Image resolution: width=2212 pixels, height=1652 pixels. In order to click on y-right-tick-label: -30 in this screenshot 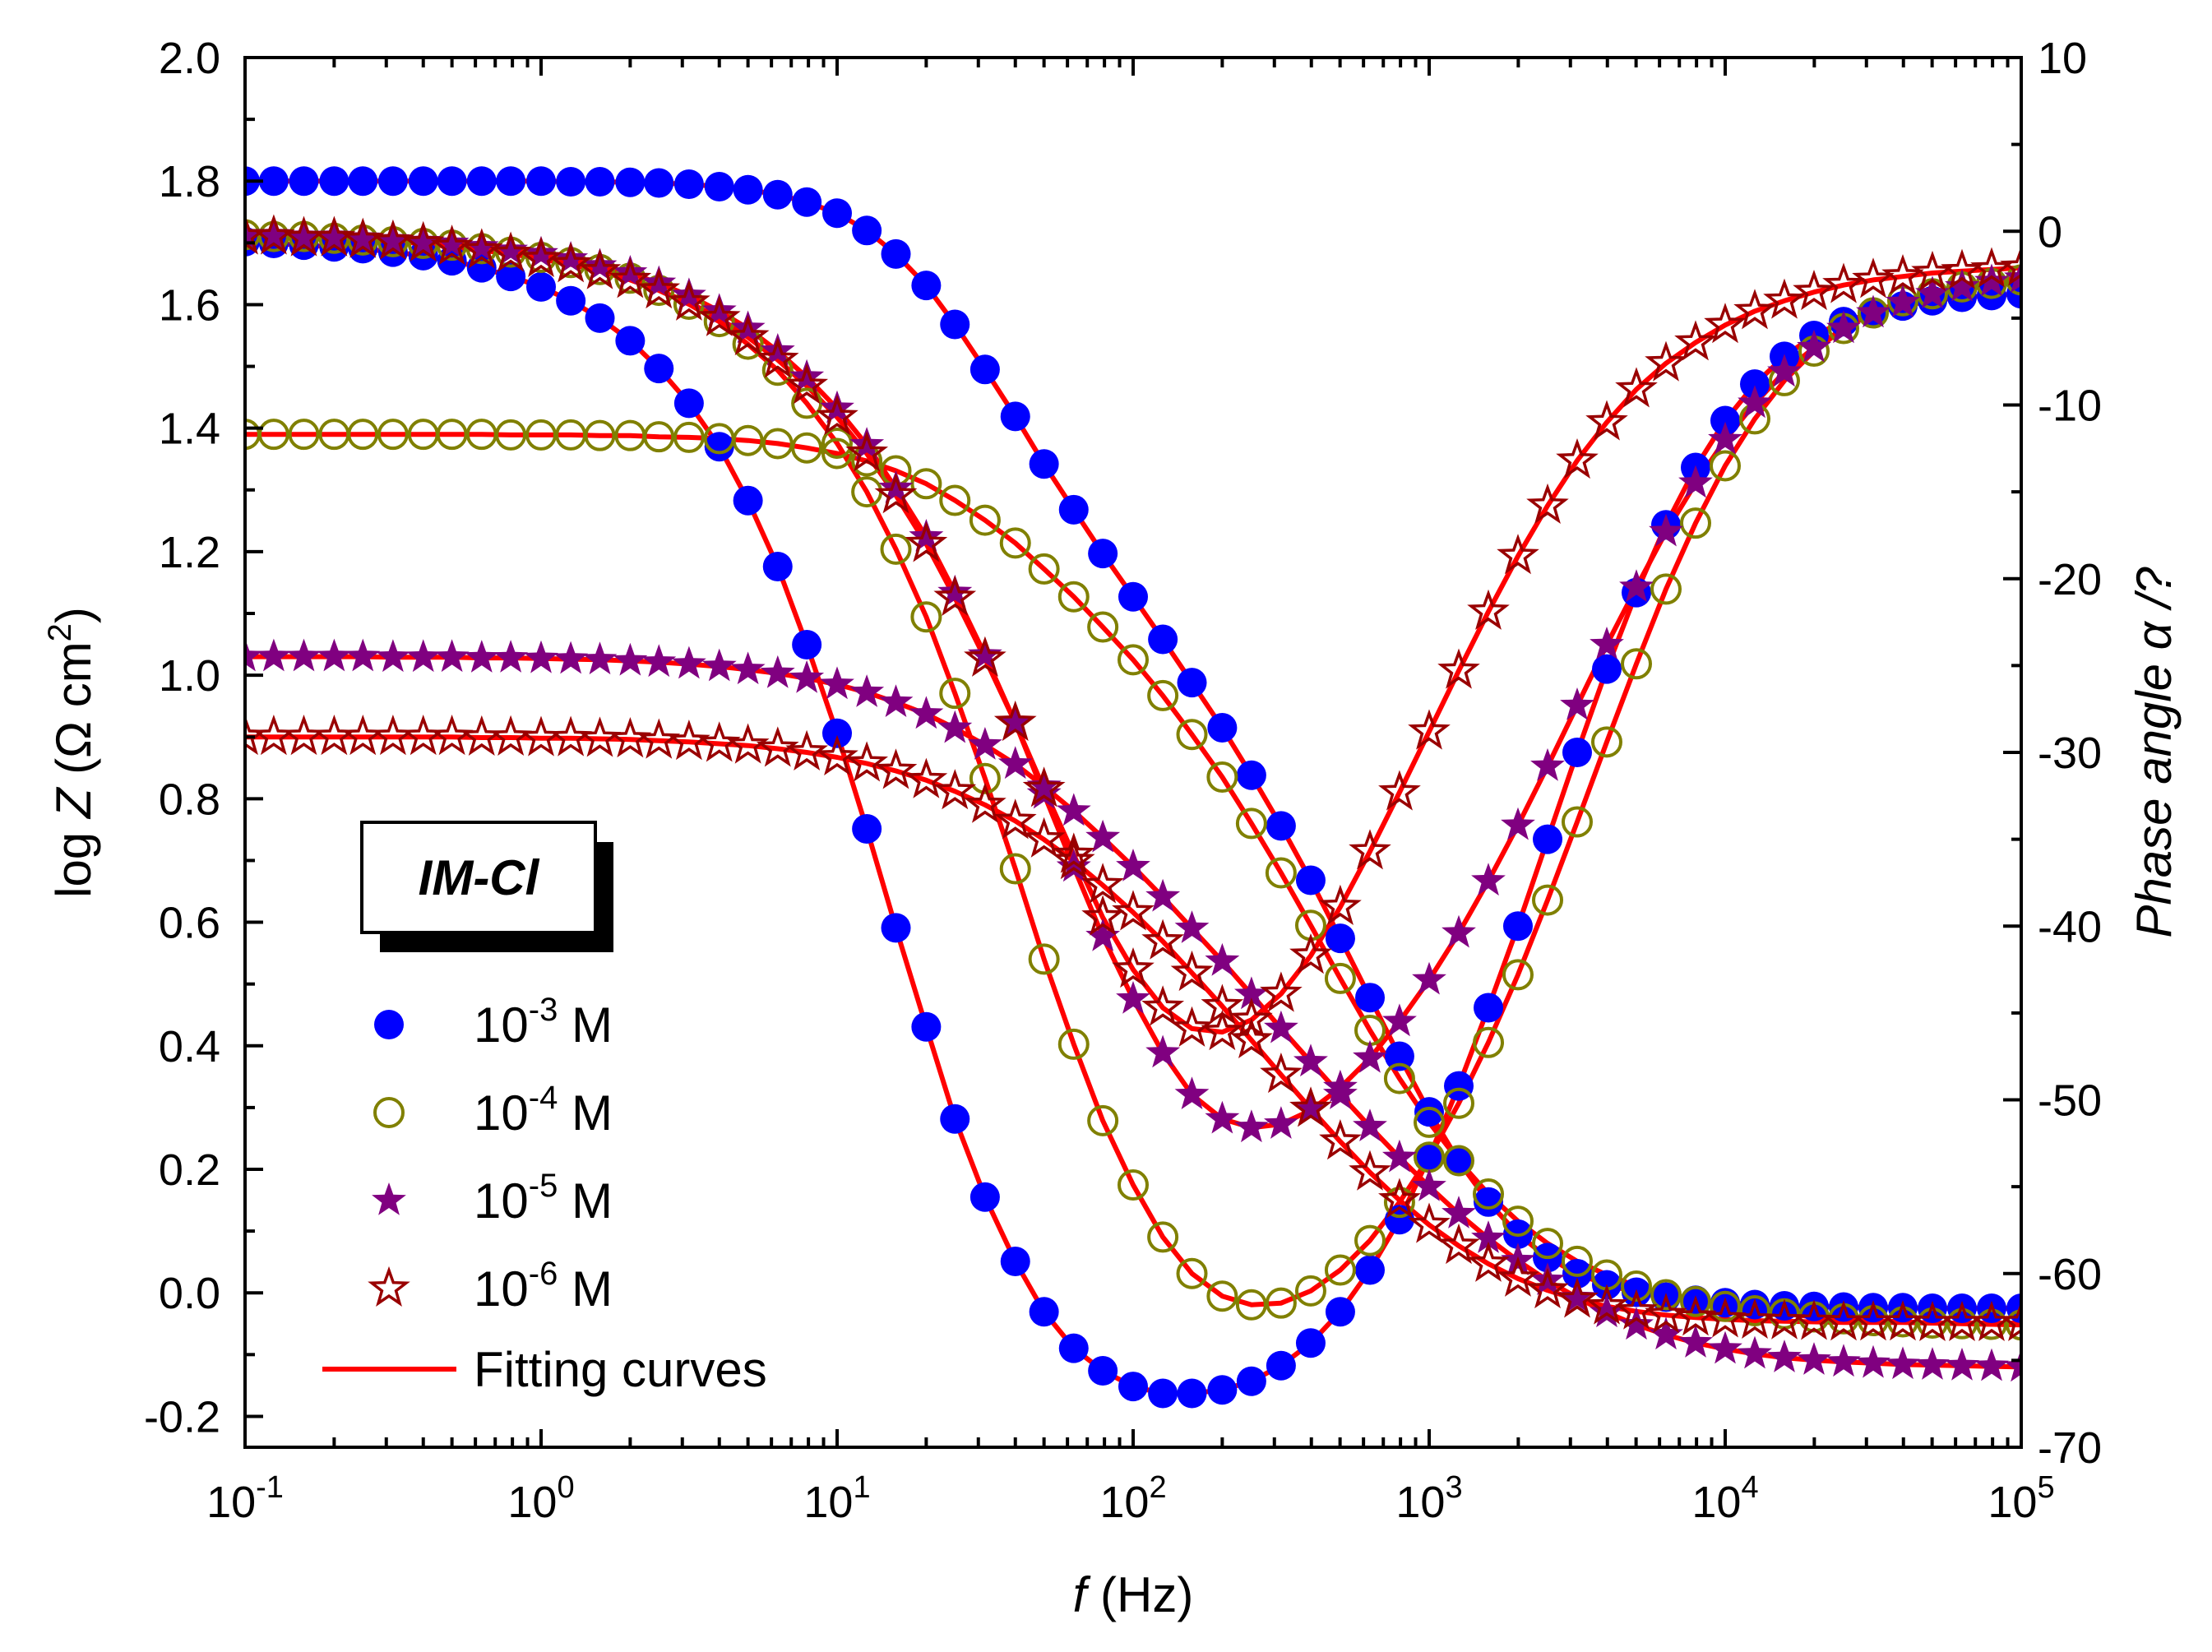, I will do `click(2070, 754)`.